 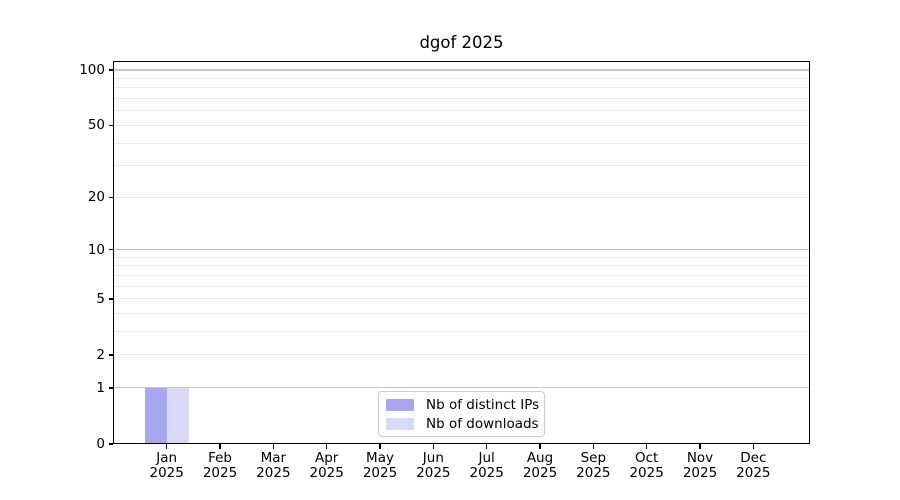 I want to click on x-tick-label: Feb 2025, so click(x=220, y=465).